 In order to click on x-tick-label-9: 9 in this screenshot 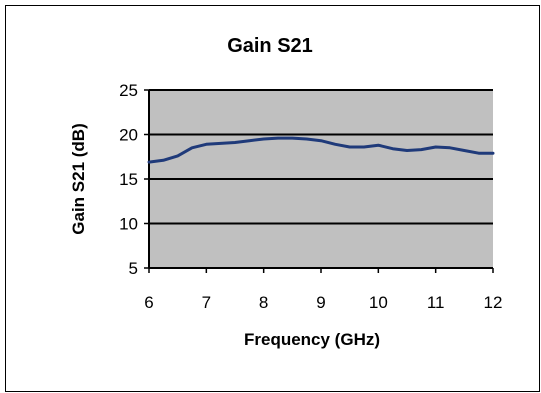, I will do `click(320, 302)`.